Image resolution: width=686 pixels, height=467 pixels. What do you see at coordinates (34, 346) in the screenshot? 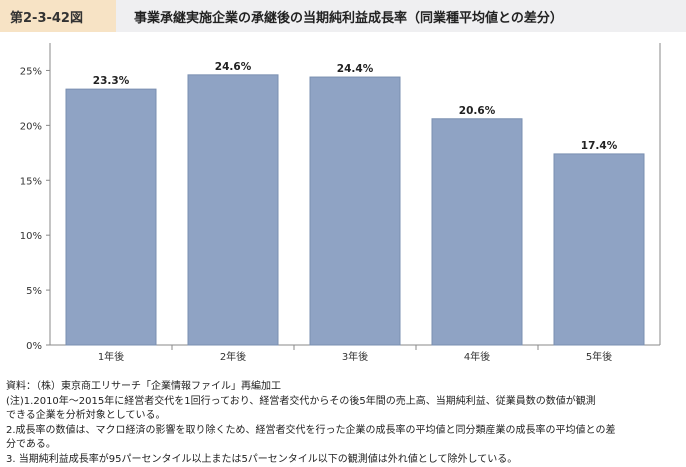
I see `y-tick-label: 0%` at bounding box center [34, 346].